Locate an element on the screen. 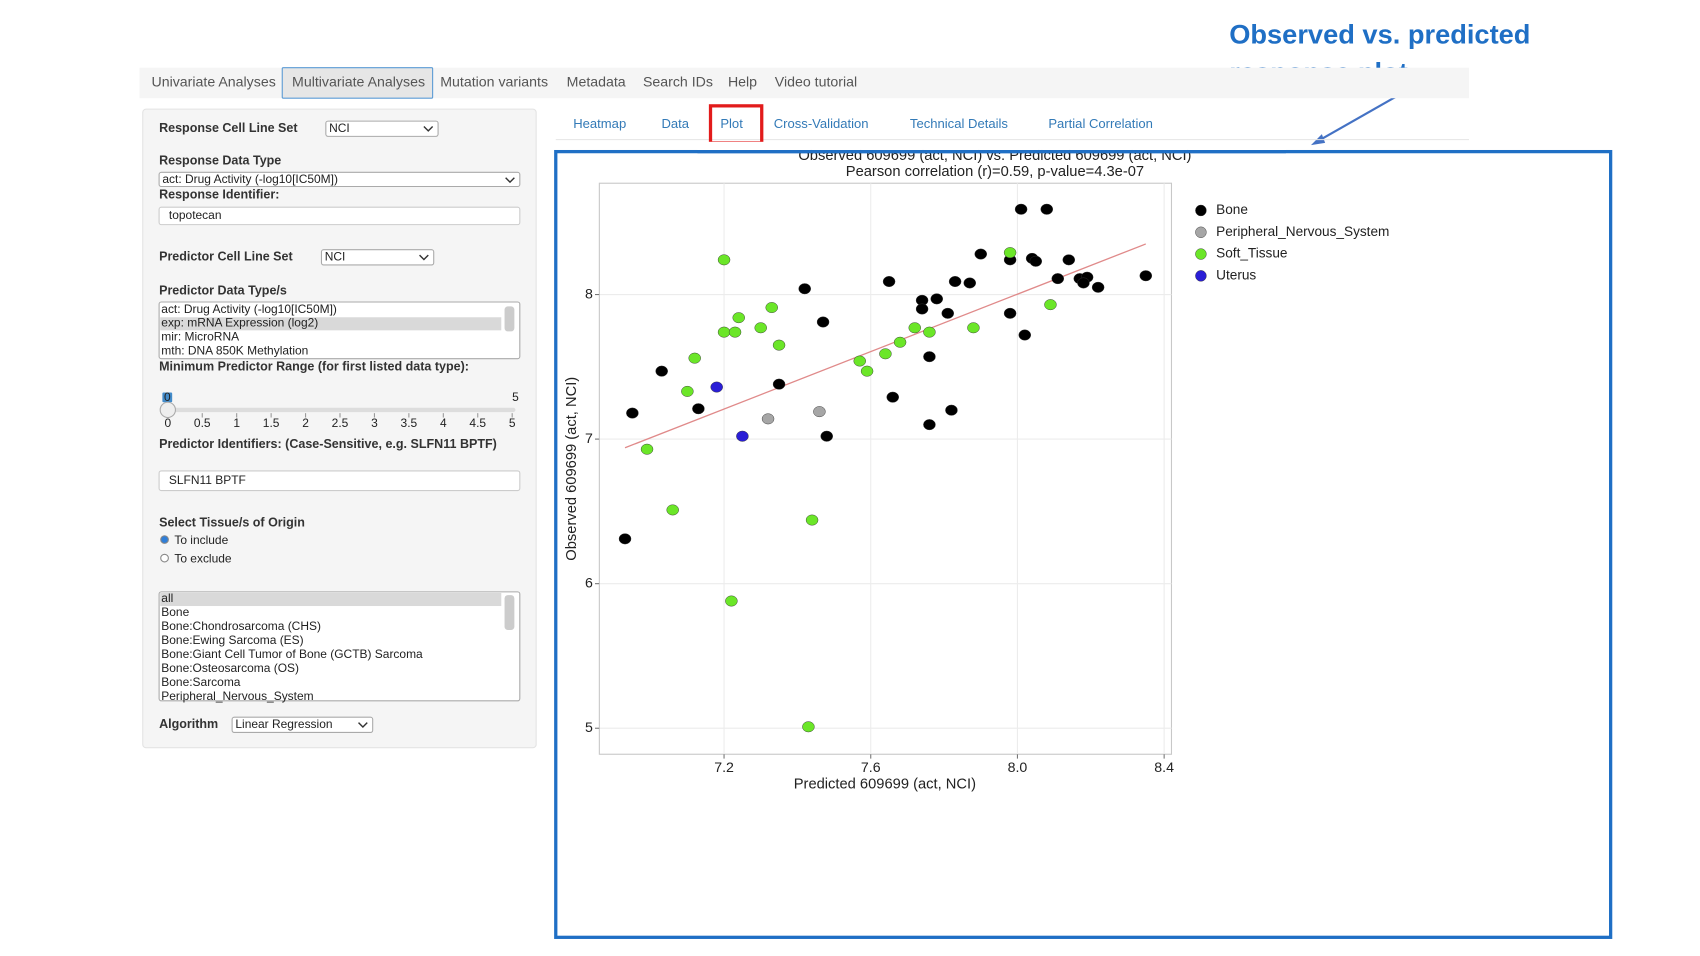 This screenshot has height=956, width=1700. sub-tab: Technical Details is located at coordinates (959, 123).